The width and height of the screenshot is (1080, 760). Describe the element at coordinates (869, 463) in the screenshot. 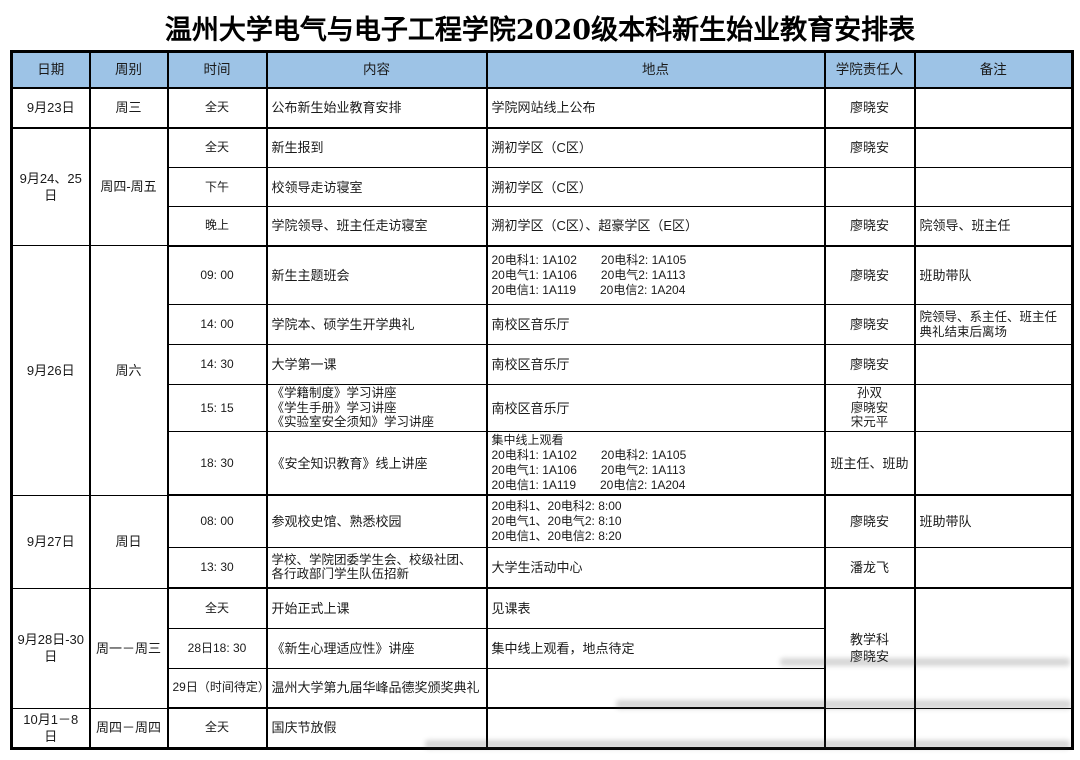

I see `owner-cell: 班主任、班助` at that location.